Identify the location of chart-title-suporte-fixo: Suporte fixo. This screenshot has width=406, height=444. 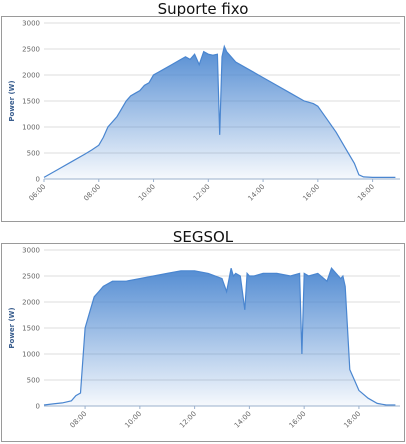
(203, 9).